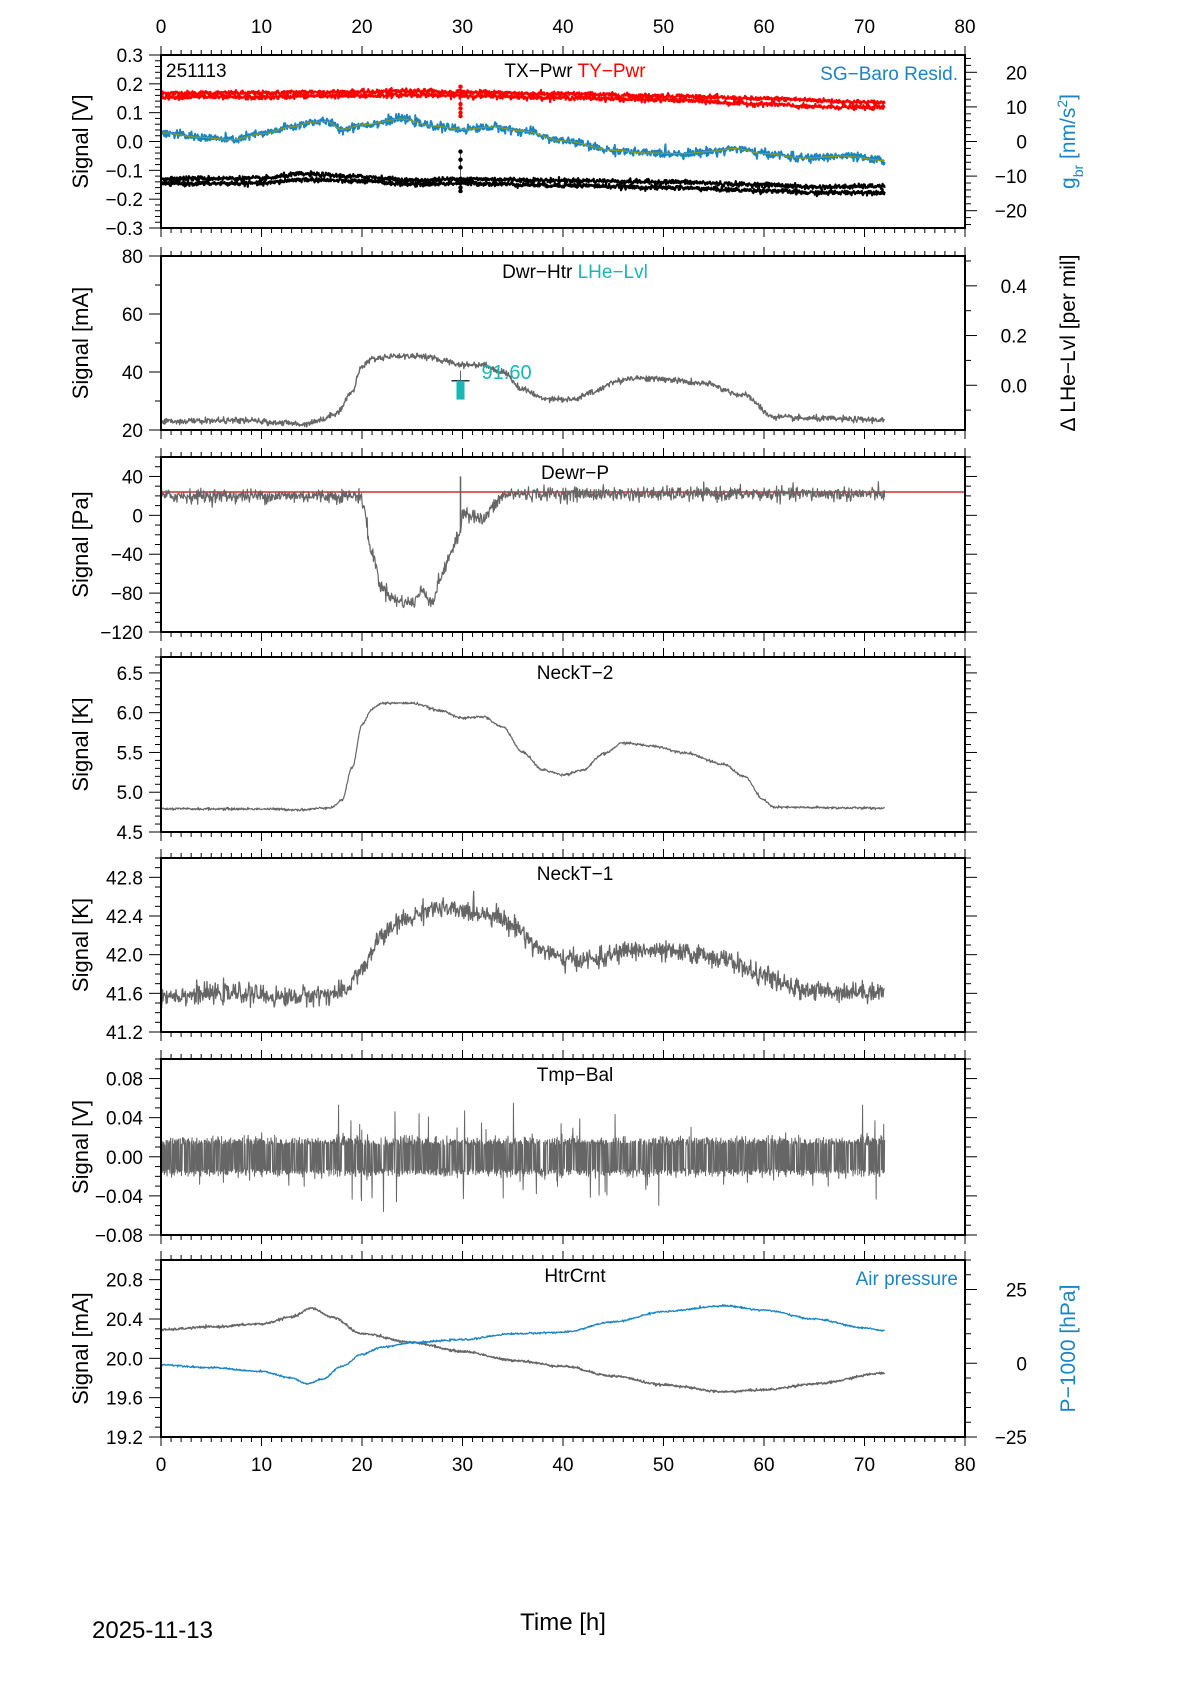 Image resolution: width=1190 pixels, height=1689 pixels. I want to click on y-tick-label: 42.0, so click(124, 956).